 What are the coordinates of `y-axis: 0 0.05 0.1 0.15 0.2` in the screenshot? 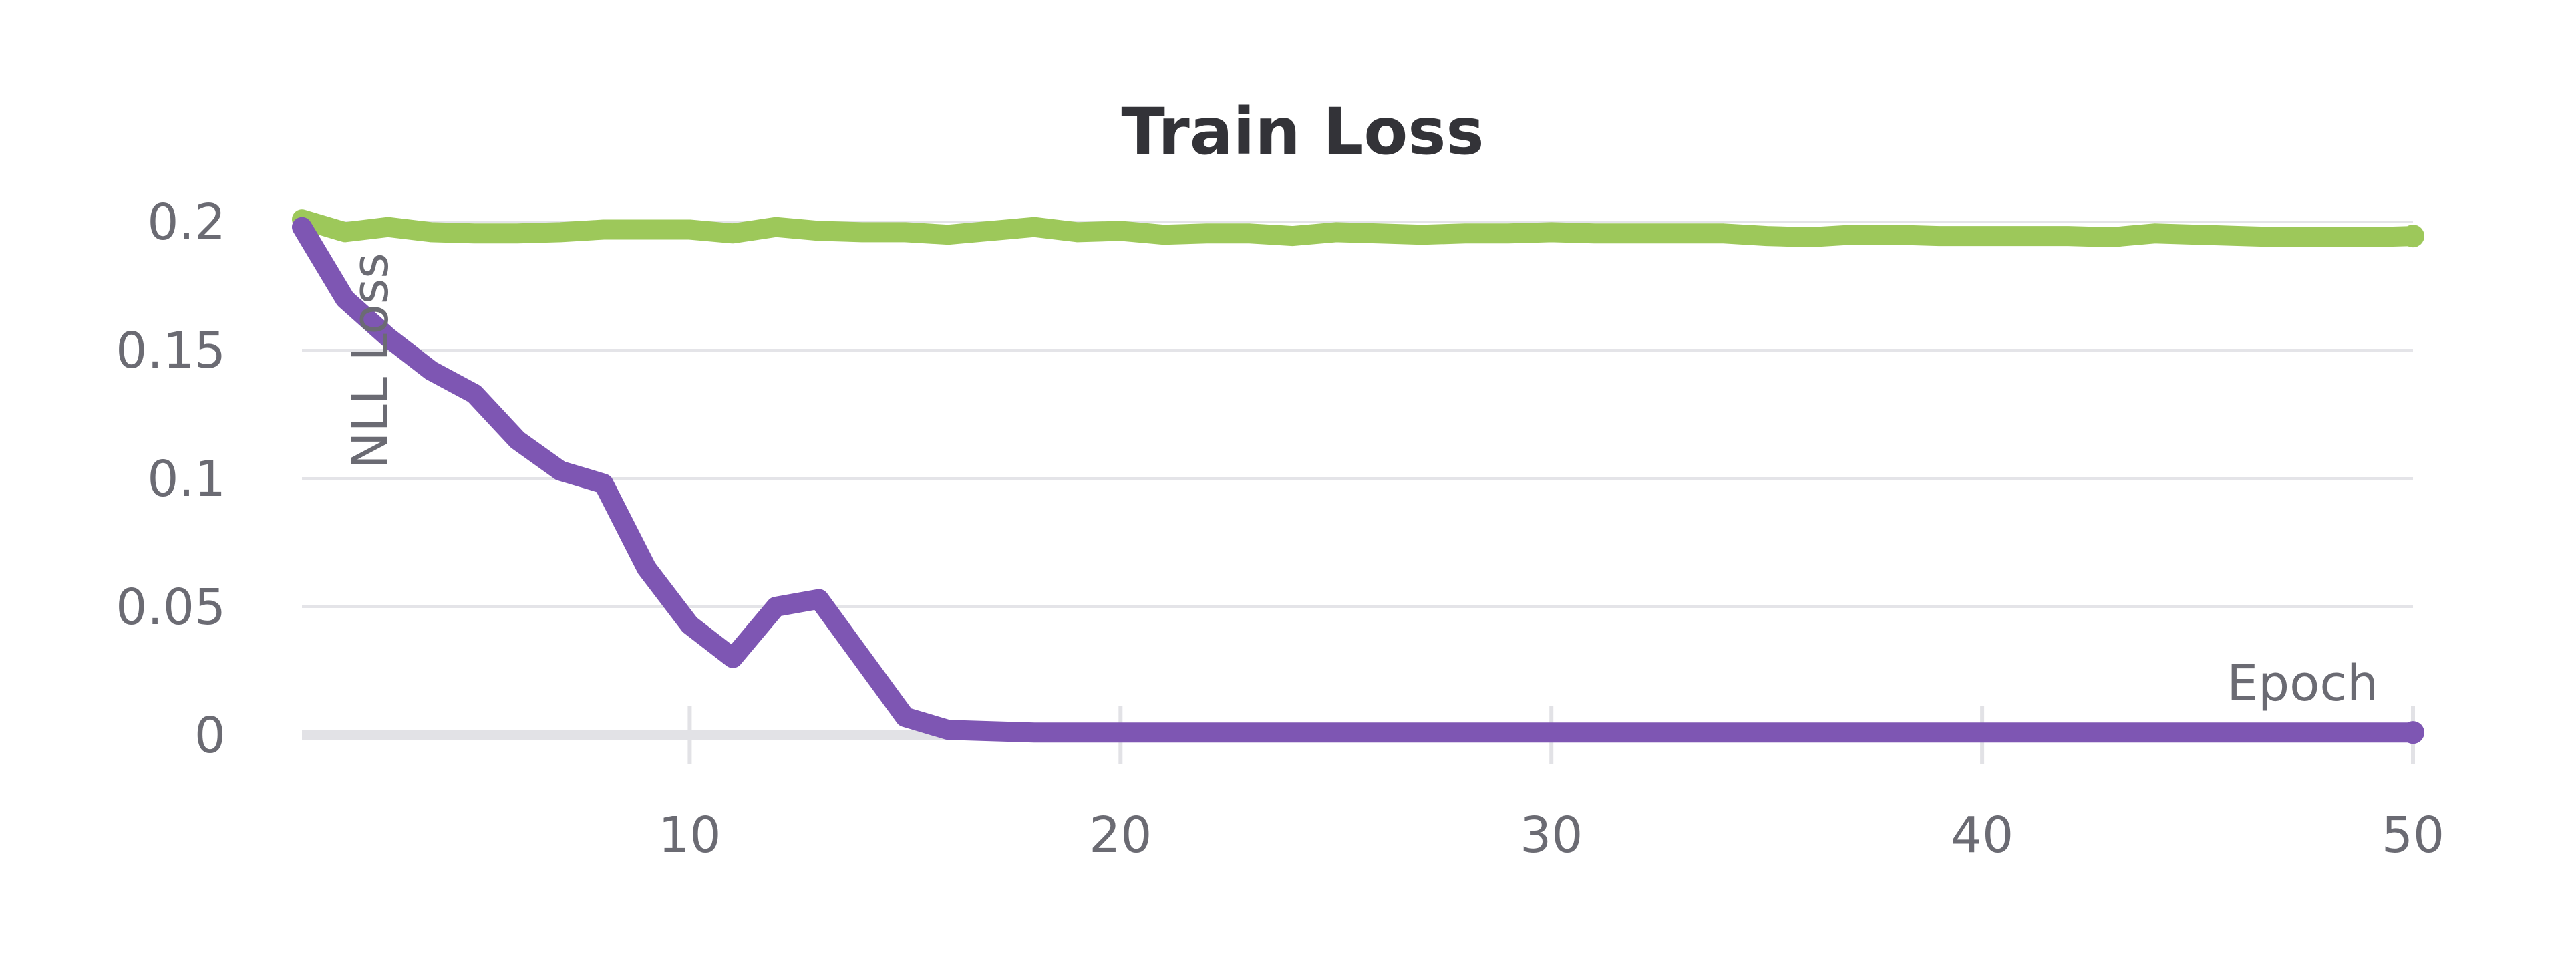 It's located at (171, 479).